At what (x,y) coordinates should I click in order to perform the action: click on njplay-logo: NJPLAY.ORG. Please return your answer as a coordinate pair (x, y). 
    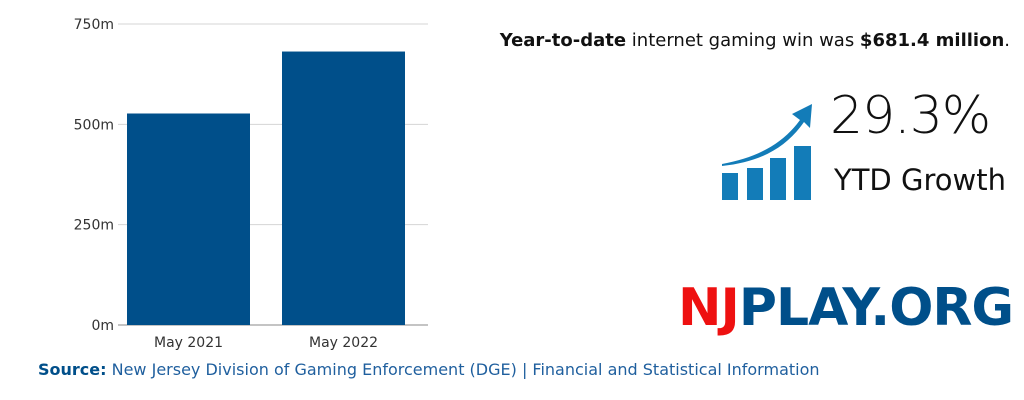
    Looking at the image, I should click on (846, 308).